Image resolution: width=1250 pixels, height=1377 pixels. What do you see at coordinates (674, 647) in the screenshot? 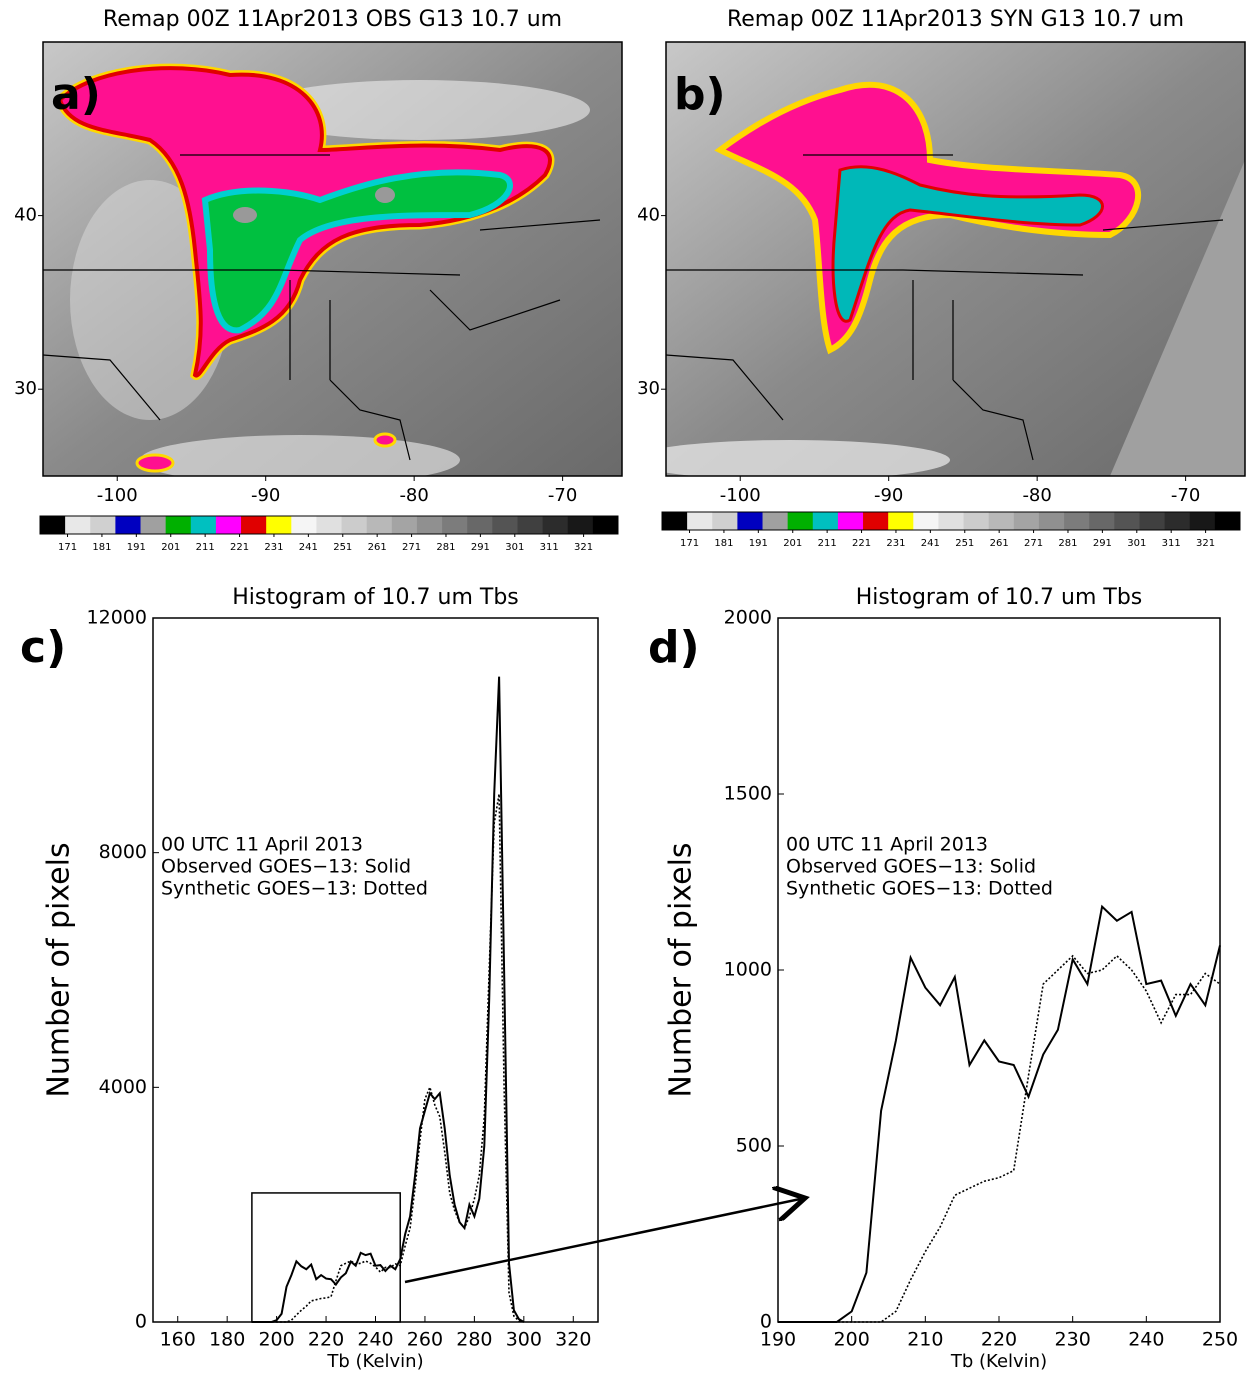
I see `panel-label: d)` at bounding box center [674, 647].